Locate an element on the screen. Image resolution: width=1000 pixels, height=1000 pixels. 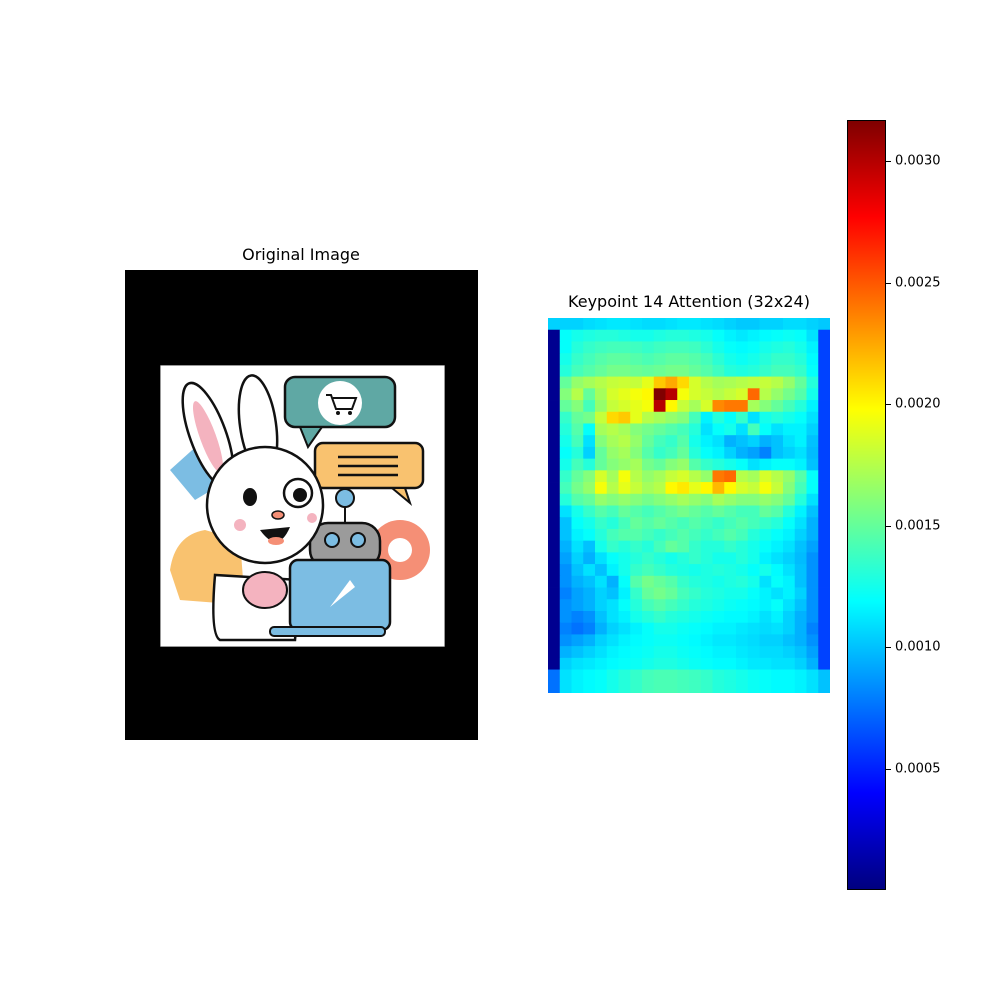
colorbar-tick-label: 0.0020 is located at coordinates (918, 404).